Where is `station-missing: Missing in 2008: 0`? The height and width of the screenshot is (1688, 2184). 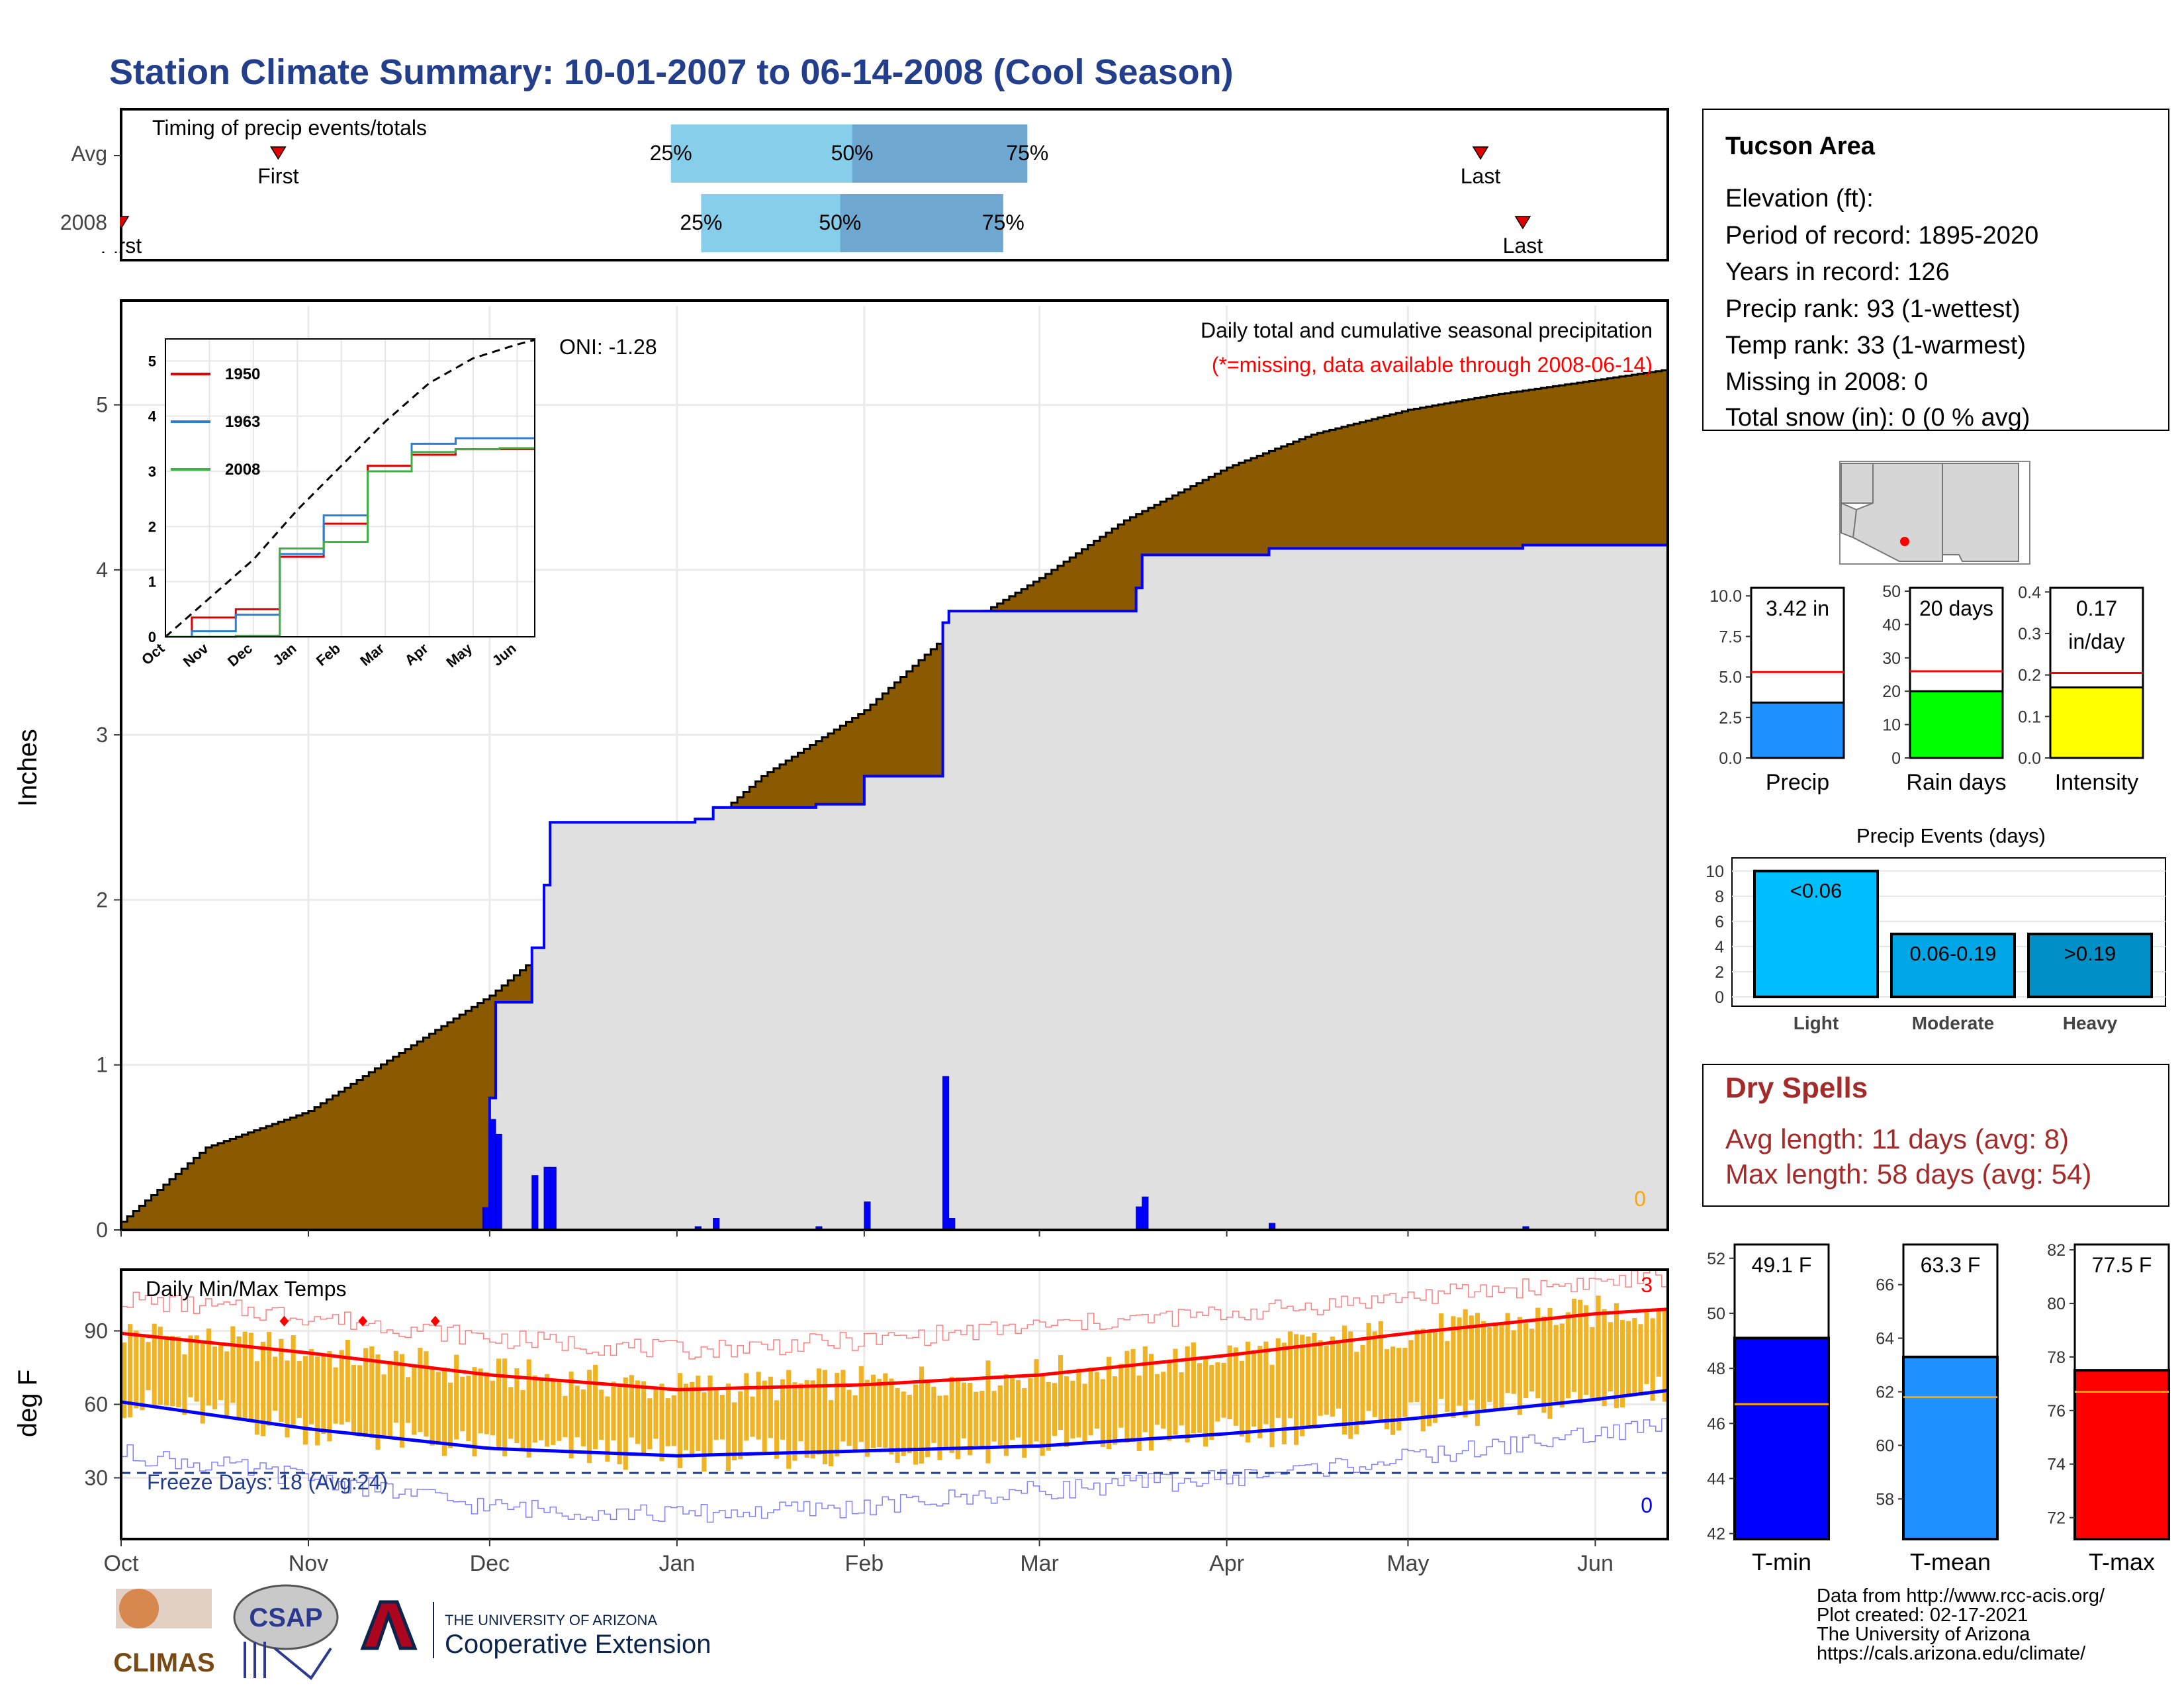
station-missing: Missing in 2008: 0 is located at coordinates (1826, 382).